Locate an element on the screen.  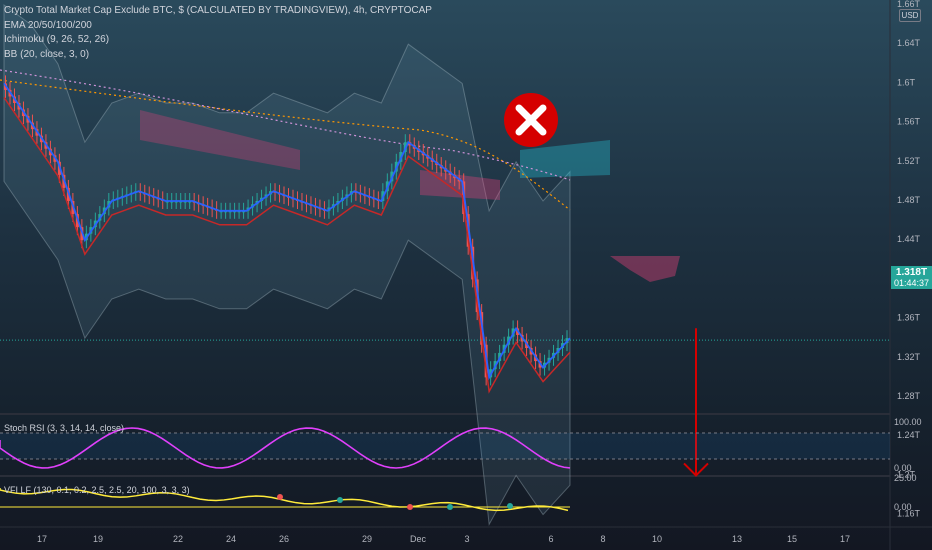
vfi-axis-label: 25.00 is located at coordinates (905, 478).